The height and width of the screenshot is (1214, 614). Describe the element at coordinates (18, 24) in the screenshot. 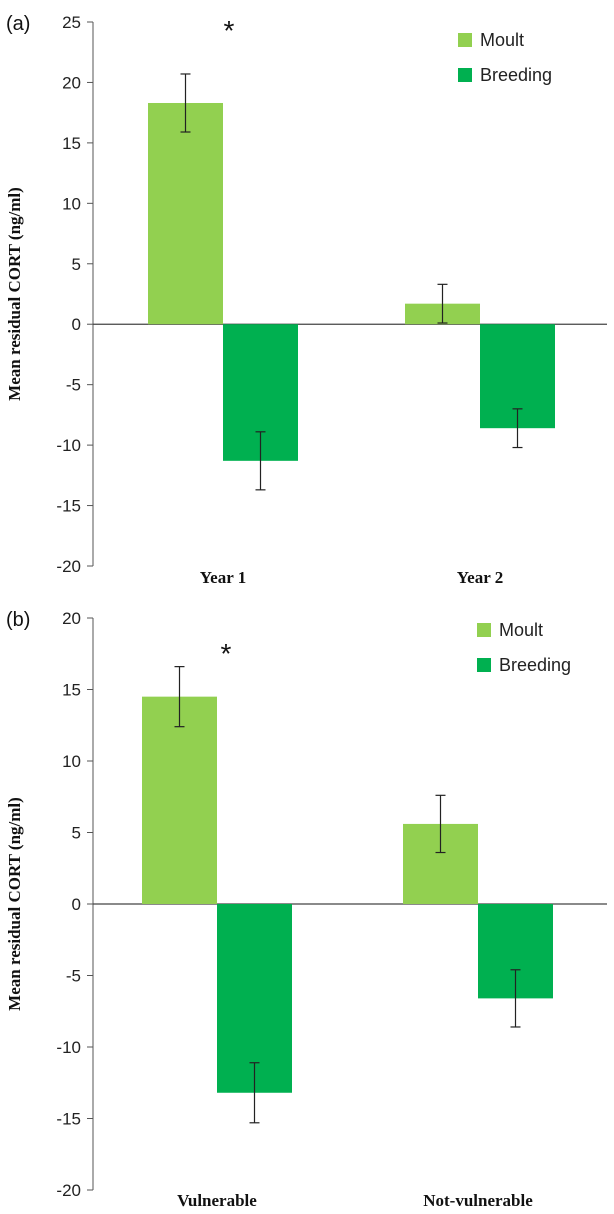

I see `panel-label: (a)` at that location.